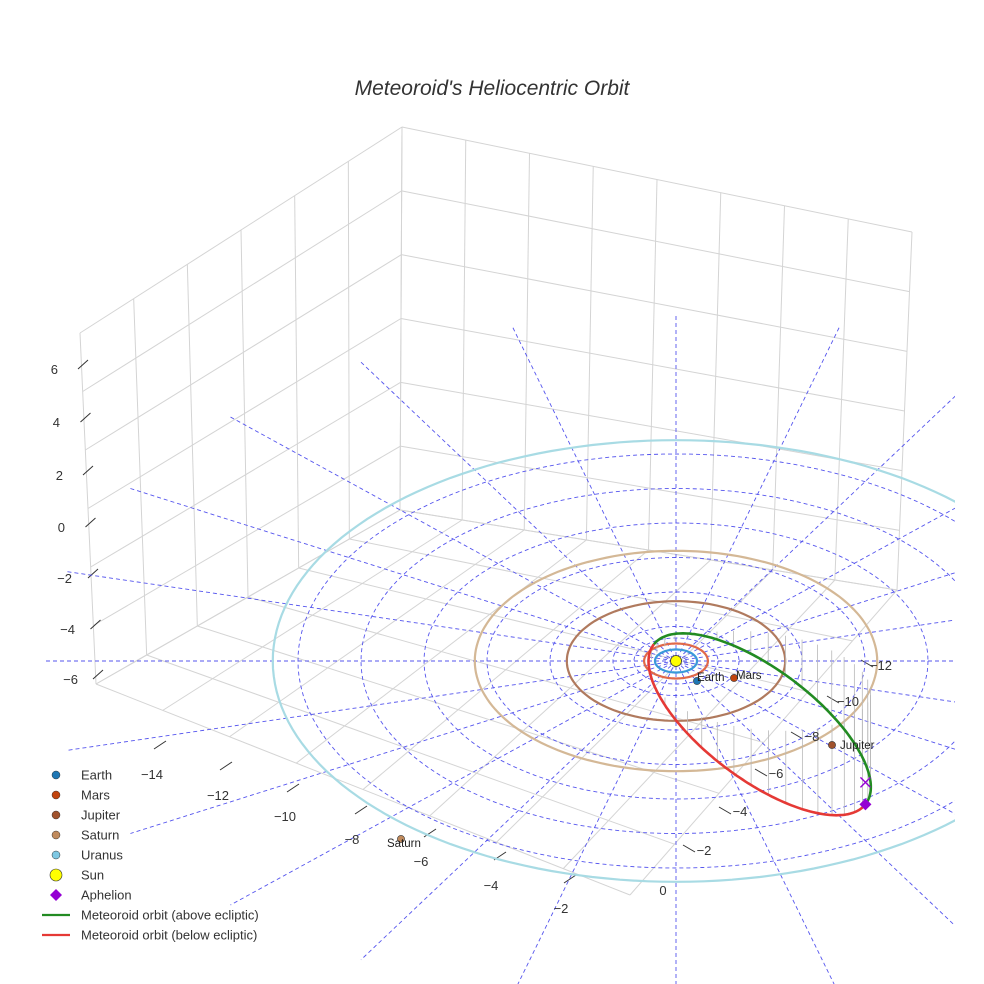 Image resolution: width=984 pixels, height=984 pixels. I want to click on legend-item-aphelion: Aphelion, so click(91, 895).